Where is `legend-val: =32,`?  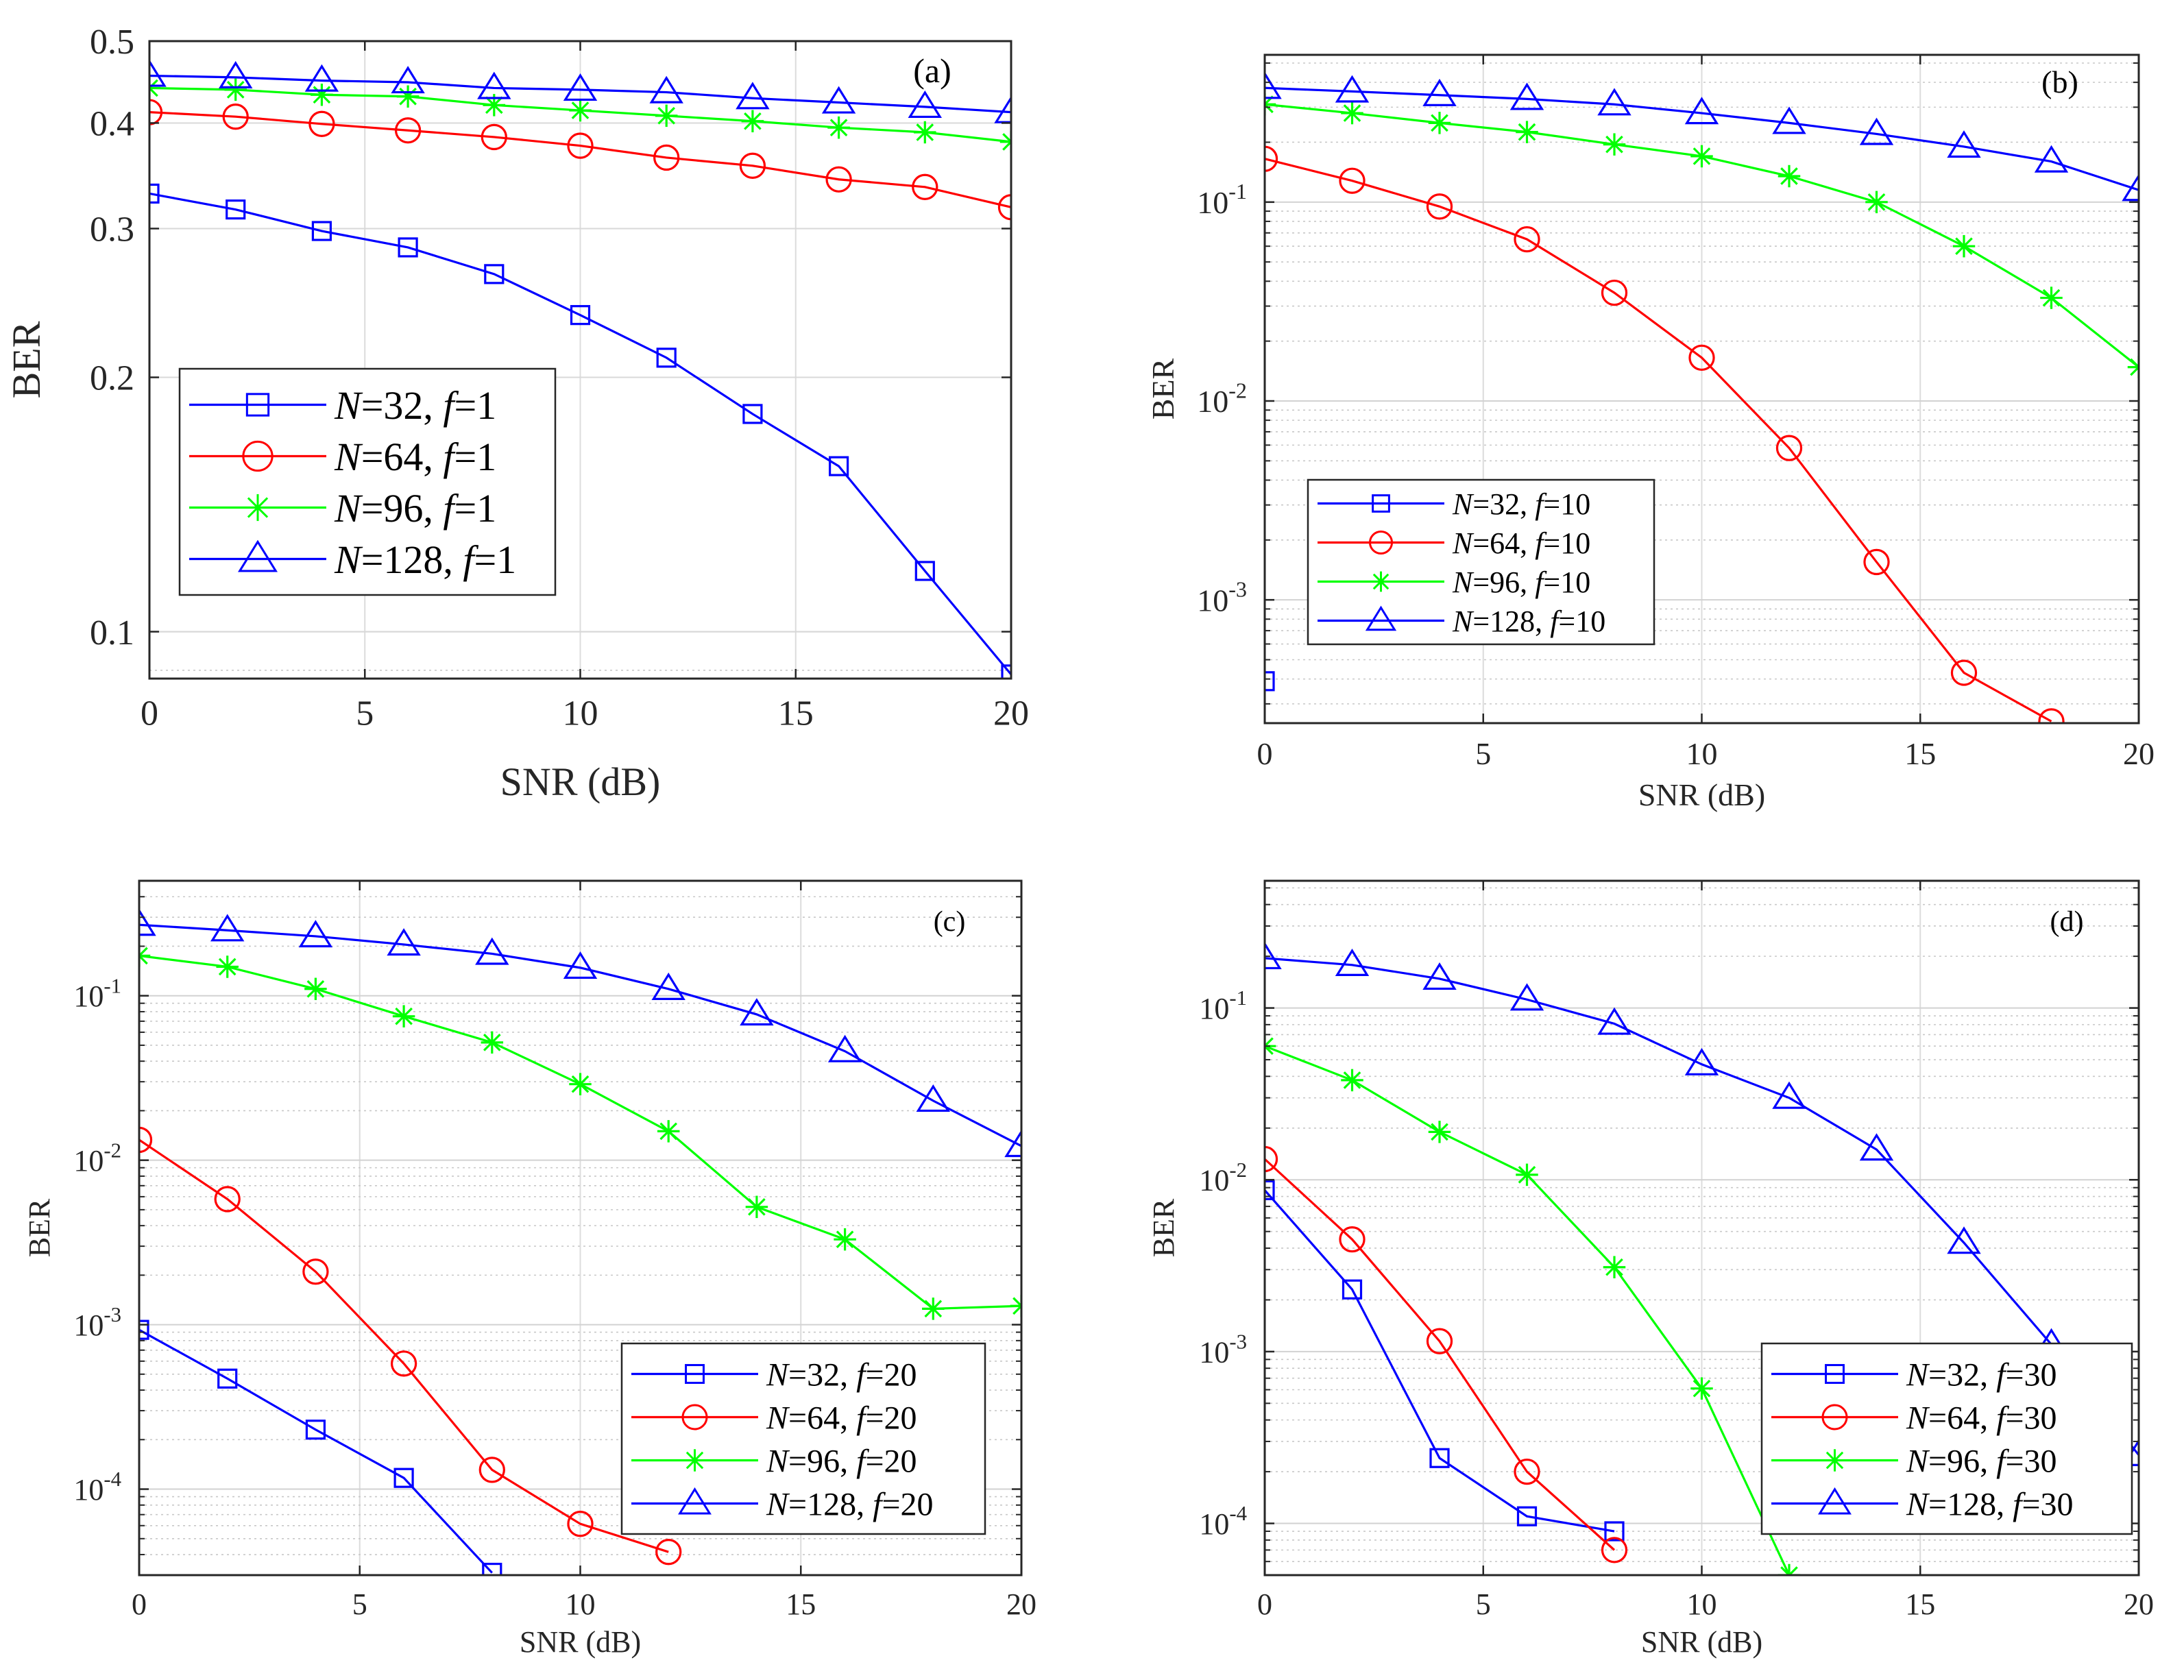
legend-val: =32, is located at coordinates (1962, 1374).